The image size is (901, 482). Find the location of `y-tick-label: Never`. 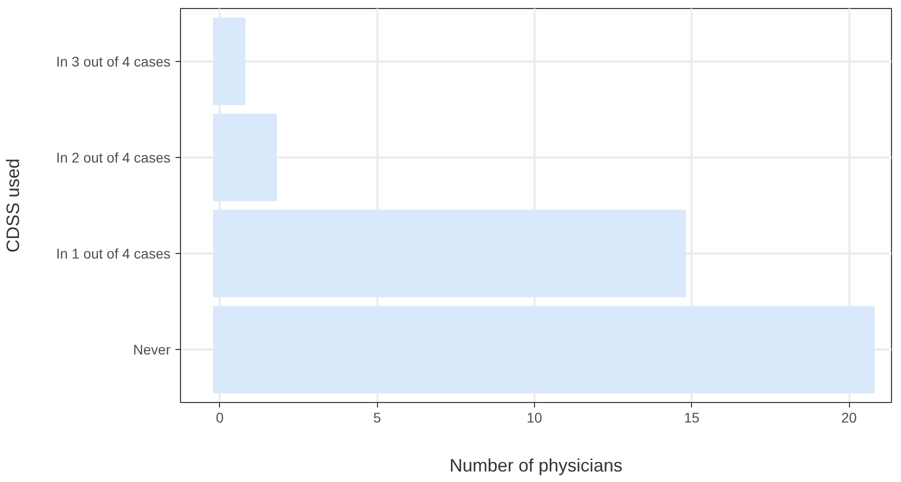

y-tick-label: Never is located at coordinates (152, 350).